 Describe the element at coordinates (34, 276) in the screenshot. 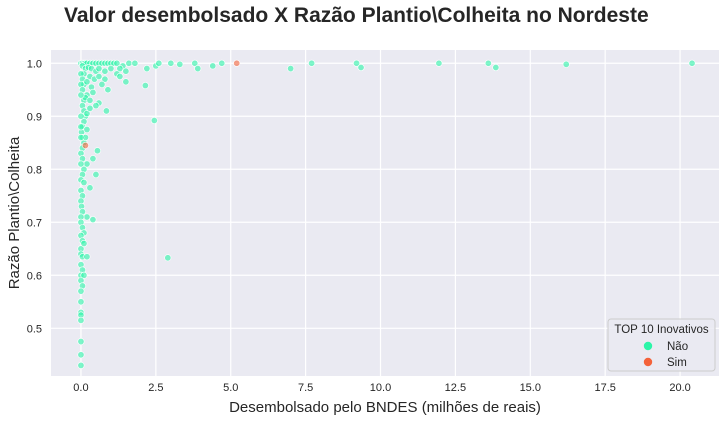

I see `y-tick-label: 0.6` at that location.